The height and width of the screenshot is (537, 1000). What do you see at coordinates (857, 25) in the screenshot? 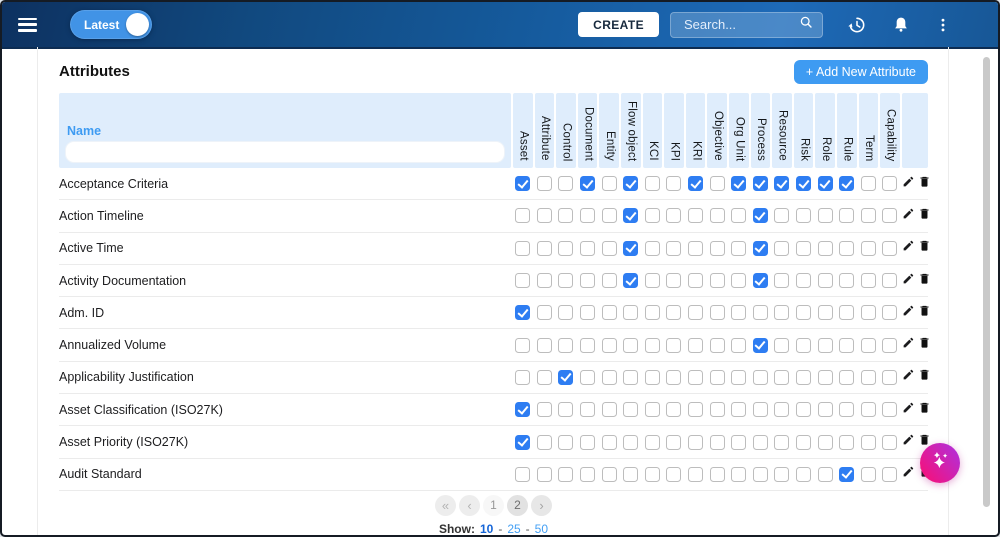
I see `history-icon` at bounding box center [857, 25].